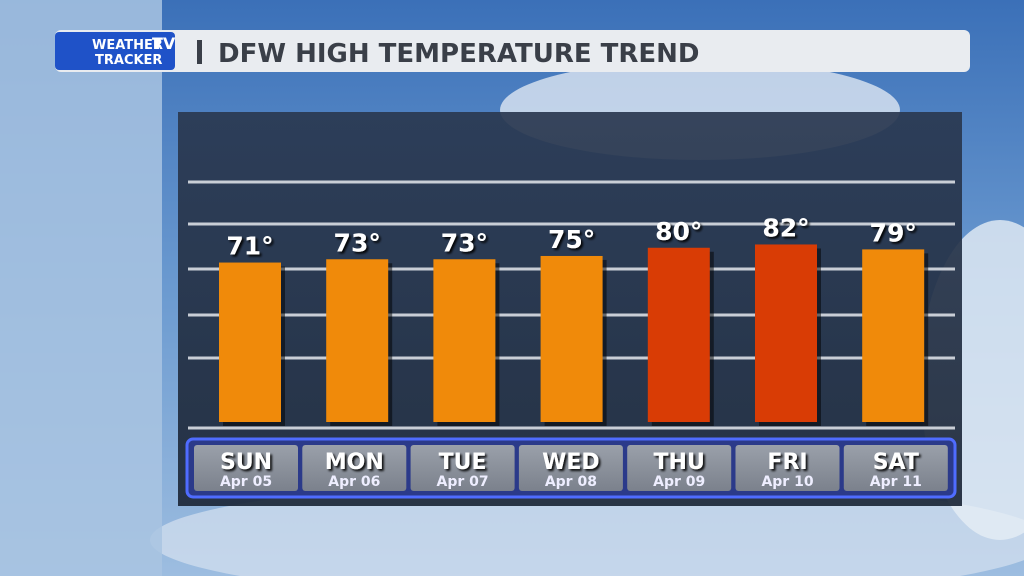 The width and height of the screenshot is (1024, 576). I want to click on title-divider, so click(199, 52).